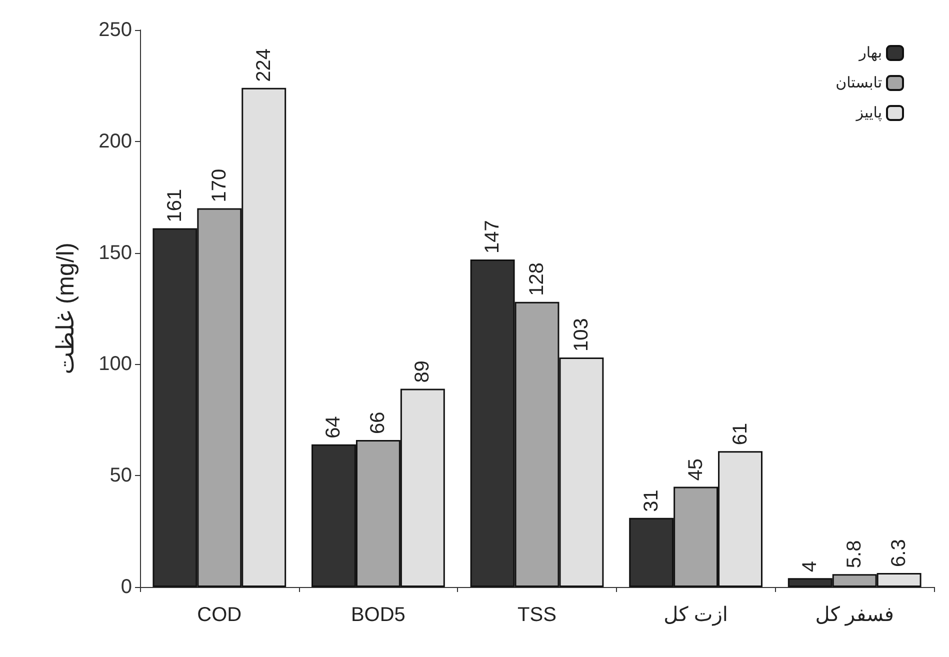  What do you see at coordinates (115, 253) in the screenshot?
I see `y-tick-label: 150` at bounding box center [115, 253].